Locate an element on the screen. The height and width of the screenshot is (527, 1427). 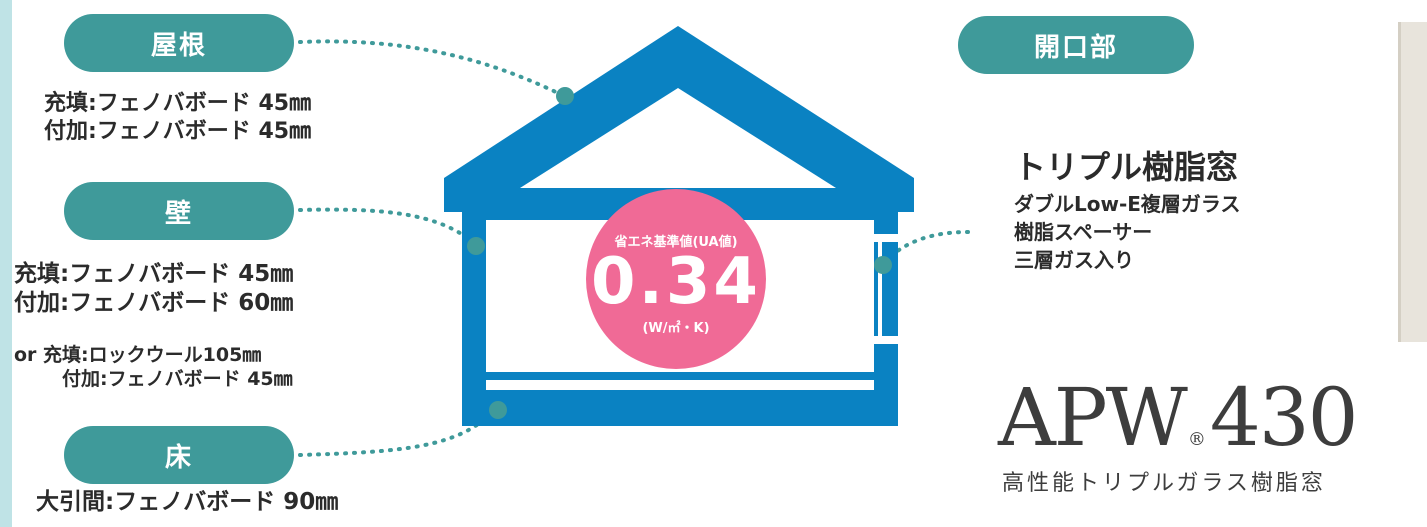
window-feature: 三層ガス入り is located at coordinates (1074, 260).